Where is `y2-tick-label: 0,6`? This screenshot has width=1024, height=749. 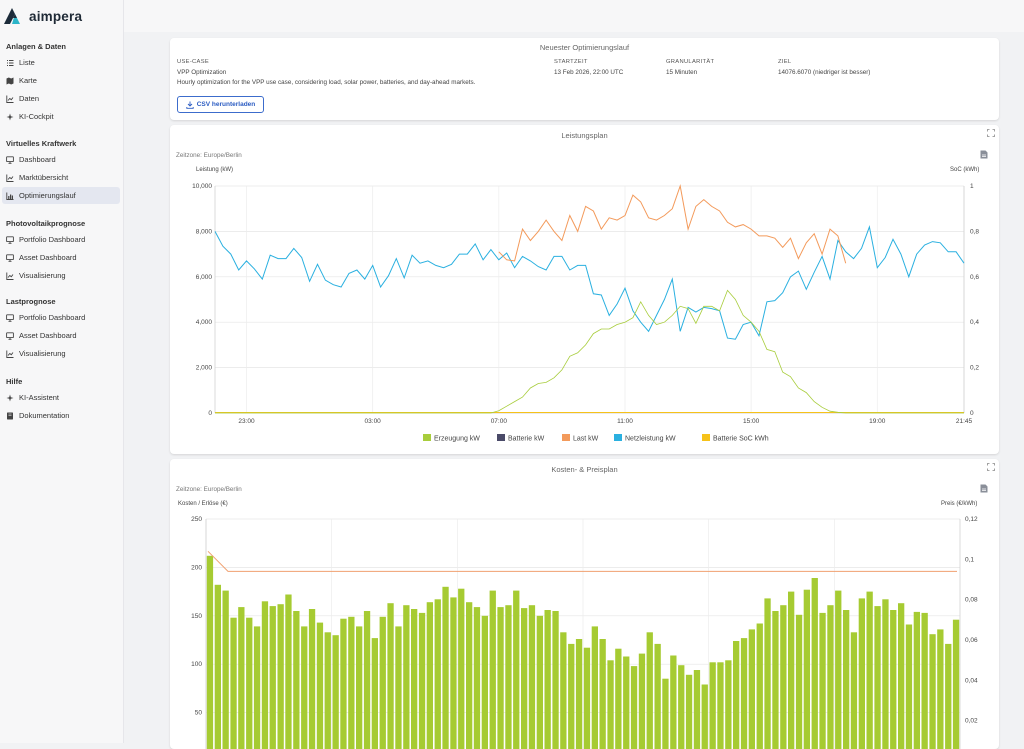 y2-tick-label: 0,6 is located at coordinates (974, 277).